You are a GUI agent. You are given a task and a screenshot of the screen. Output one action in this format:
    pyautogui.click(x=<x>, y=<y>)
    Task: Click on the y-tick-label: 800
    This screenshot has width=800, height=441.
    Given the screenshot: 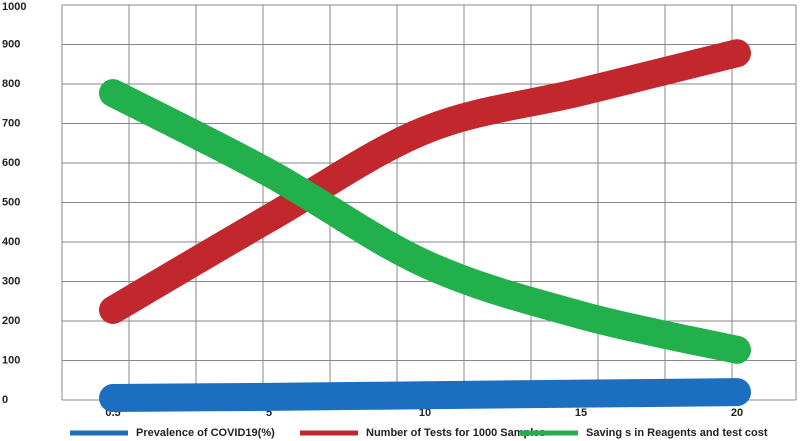 What is the action you would take?
    pyautogui.click(x=11, y=84)
    